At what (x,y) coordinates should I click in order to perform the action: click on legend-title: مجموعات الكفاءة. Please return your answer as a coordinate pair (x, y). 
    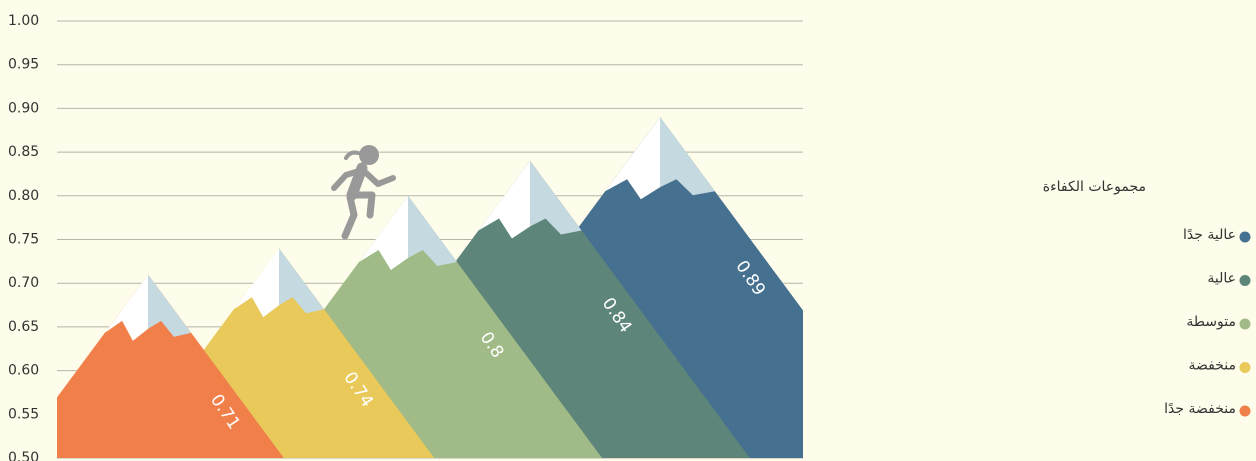
    Looking at the image, I should click on (1094, 187).